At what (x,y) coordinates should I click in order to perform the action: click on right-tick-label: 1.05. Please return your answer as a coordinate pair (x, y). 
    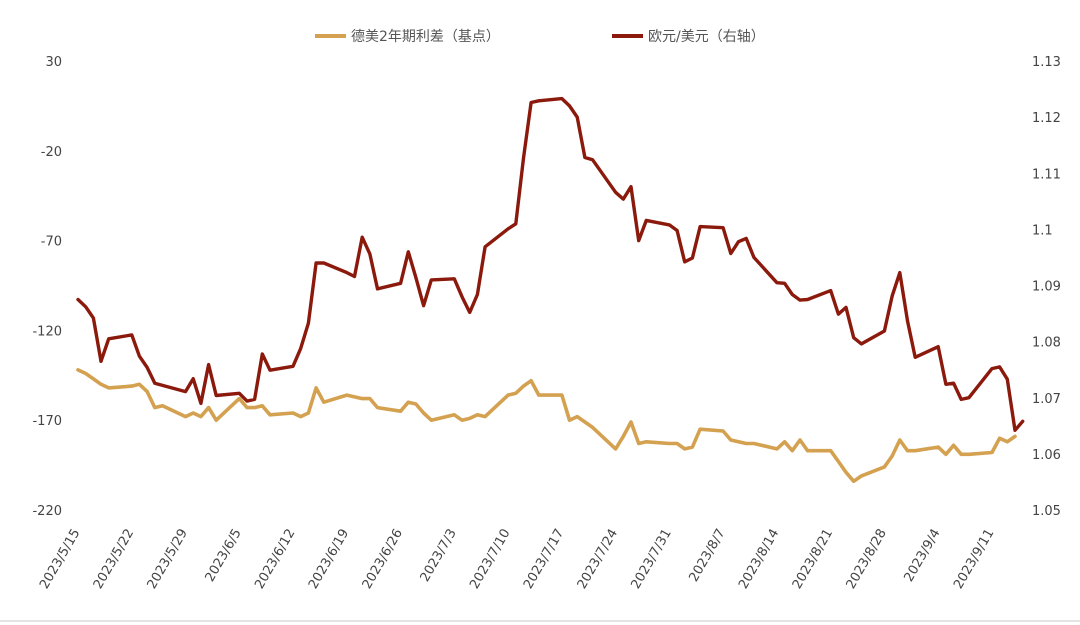
    Looking at the image, I should click on (1046, 511).